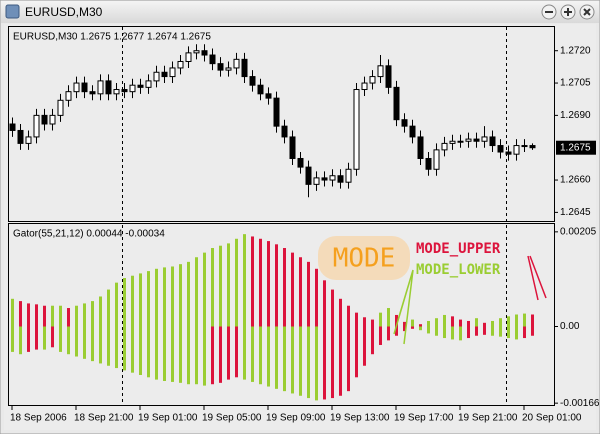  Describe the element at coordinates (575, 147) in the screenshot. I see `current-price-label: 1.2675` at that location.